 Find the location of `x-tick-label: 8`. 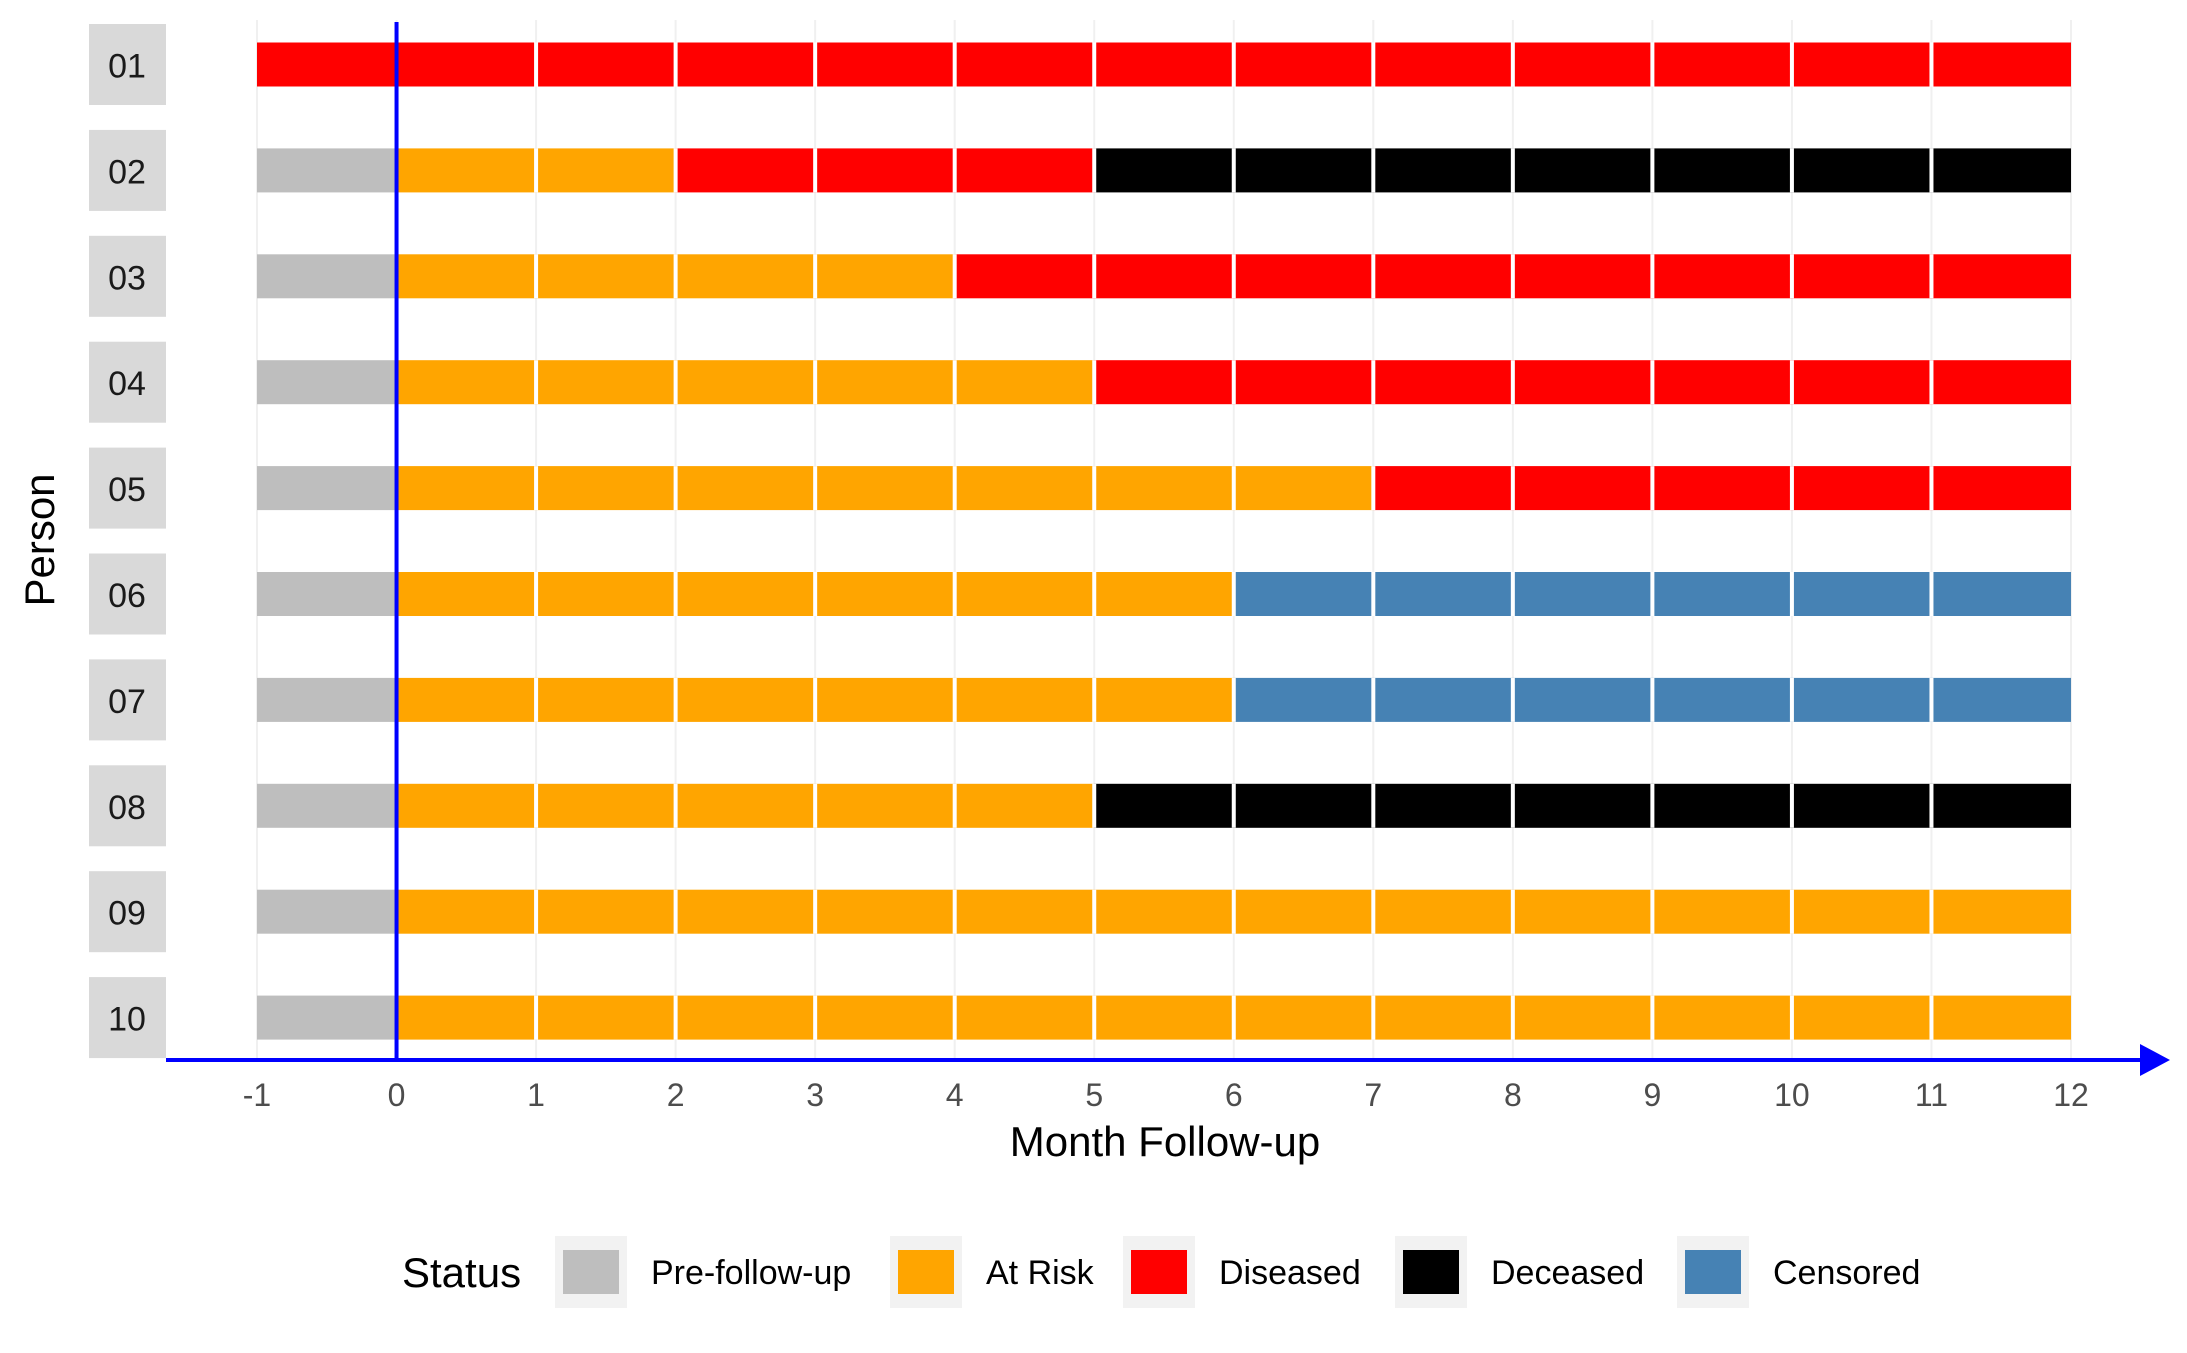

x-tick-label: 8 is located at coordinates (1513, 1095).